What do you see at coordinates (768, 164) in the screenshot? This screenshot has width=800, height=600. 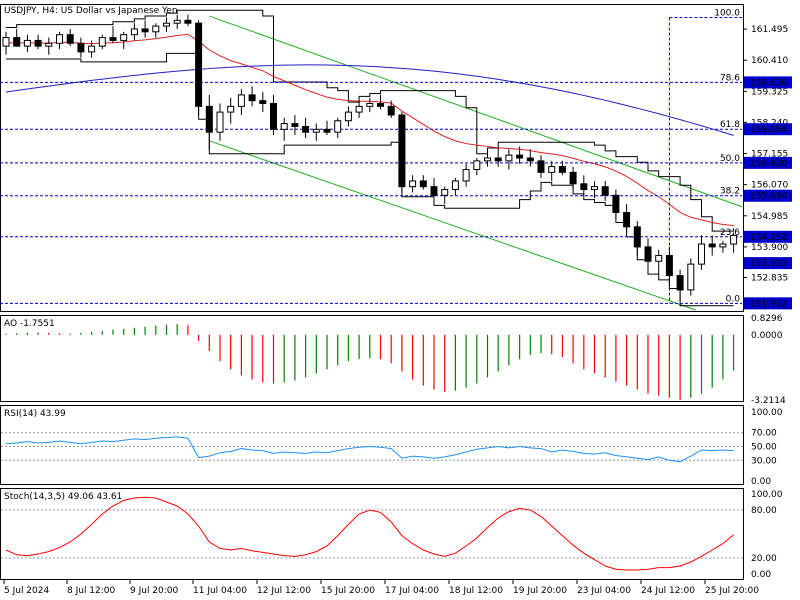 I see `price-label-text: 156.830` at bounding box center [768, 164].